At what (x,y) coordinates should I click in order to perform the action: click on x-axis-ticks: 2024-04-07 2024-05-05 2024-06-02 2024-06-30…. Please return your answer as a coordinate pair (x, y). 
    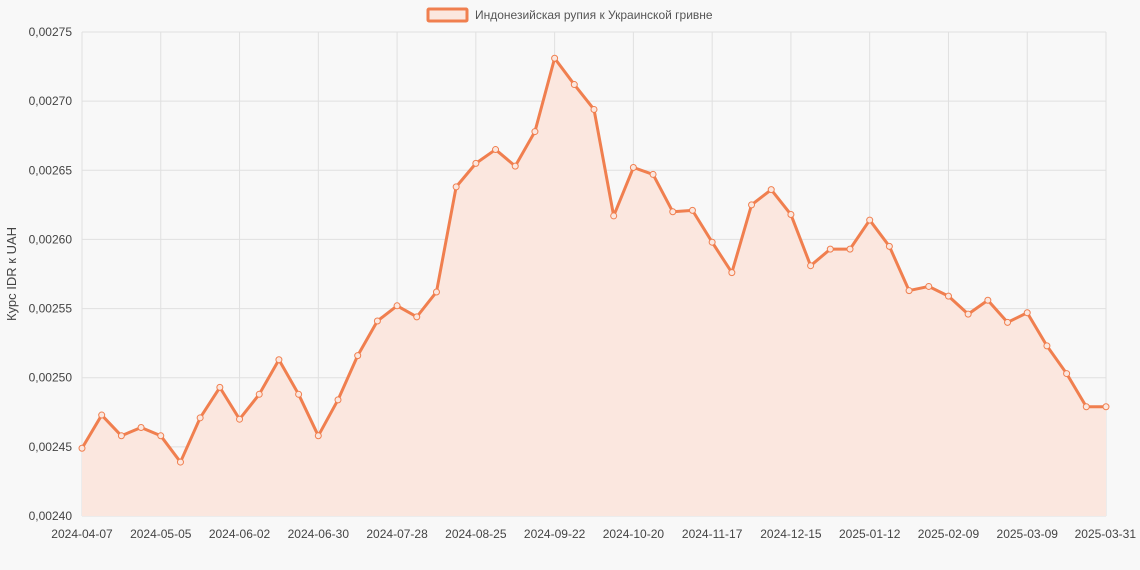
    Looking at the image, I should click on (593, 534).